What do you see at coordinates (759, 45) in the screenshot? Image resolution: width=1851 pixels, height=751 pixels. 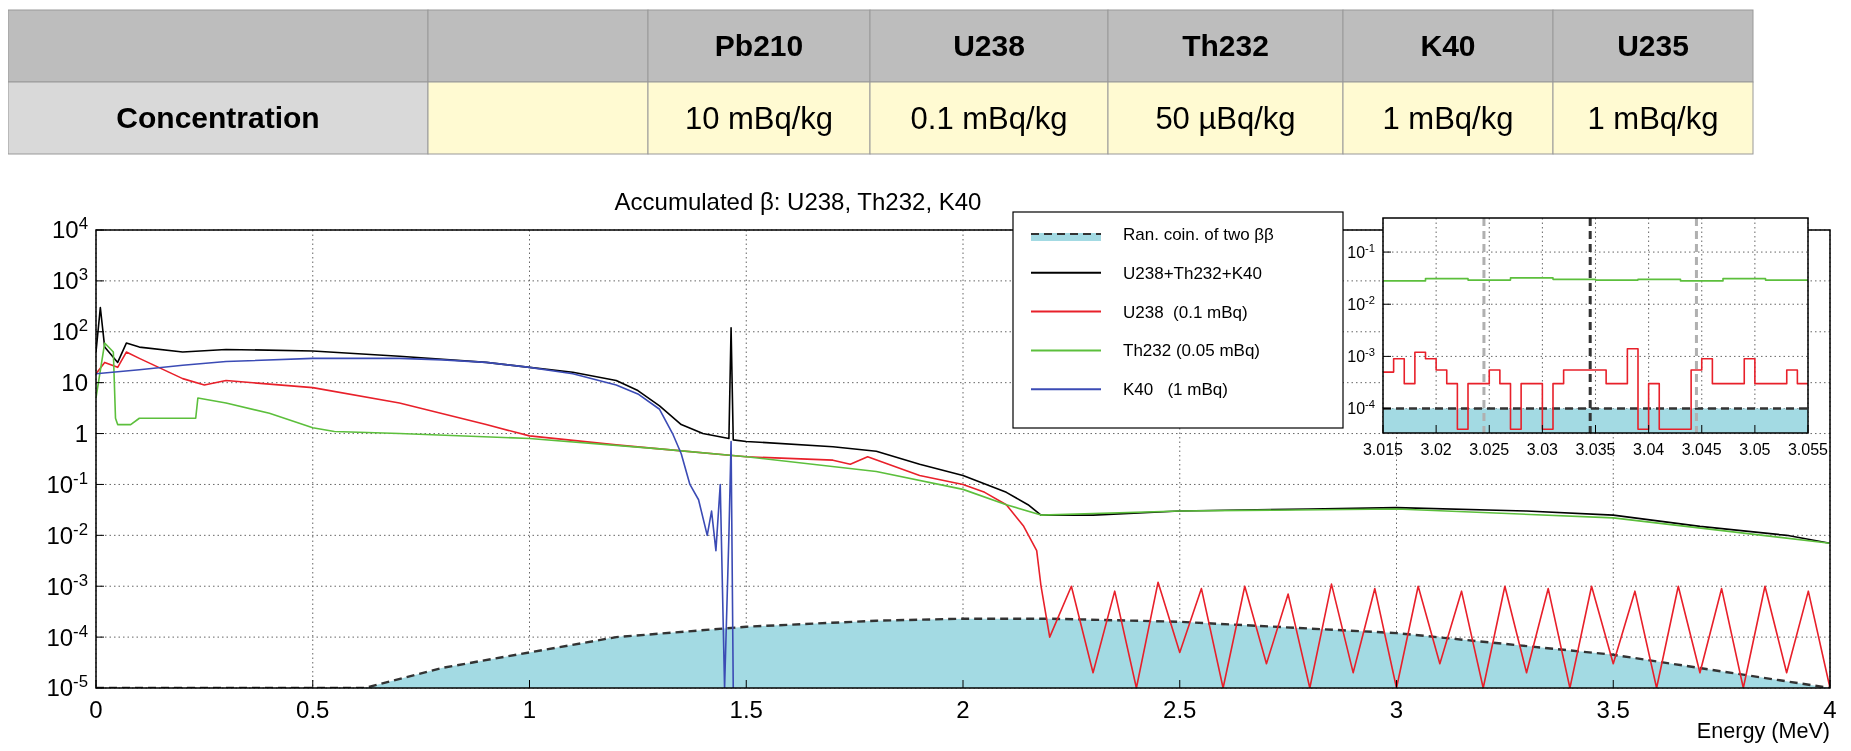 I see `category-label: Pb210` at bounding box center [759, 45].